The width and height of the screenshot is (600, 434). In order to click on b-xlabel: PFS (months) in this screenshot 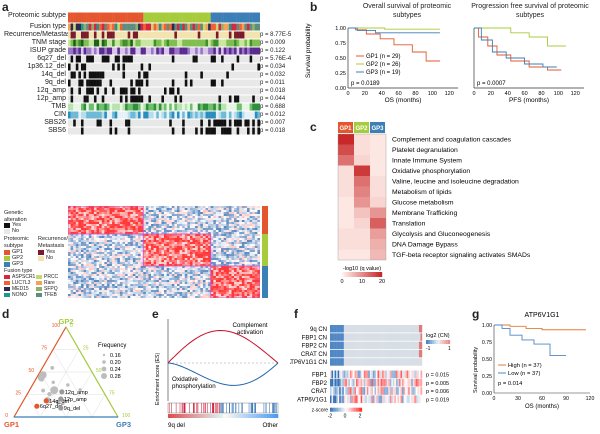, I will do `click(529, 100)`.